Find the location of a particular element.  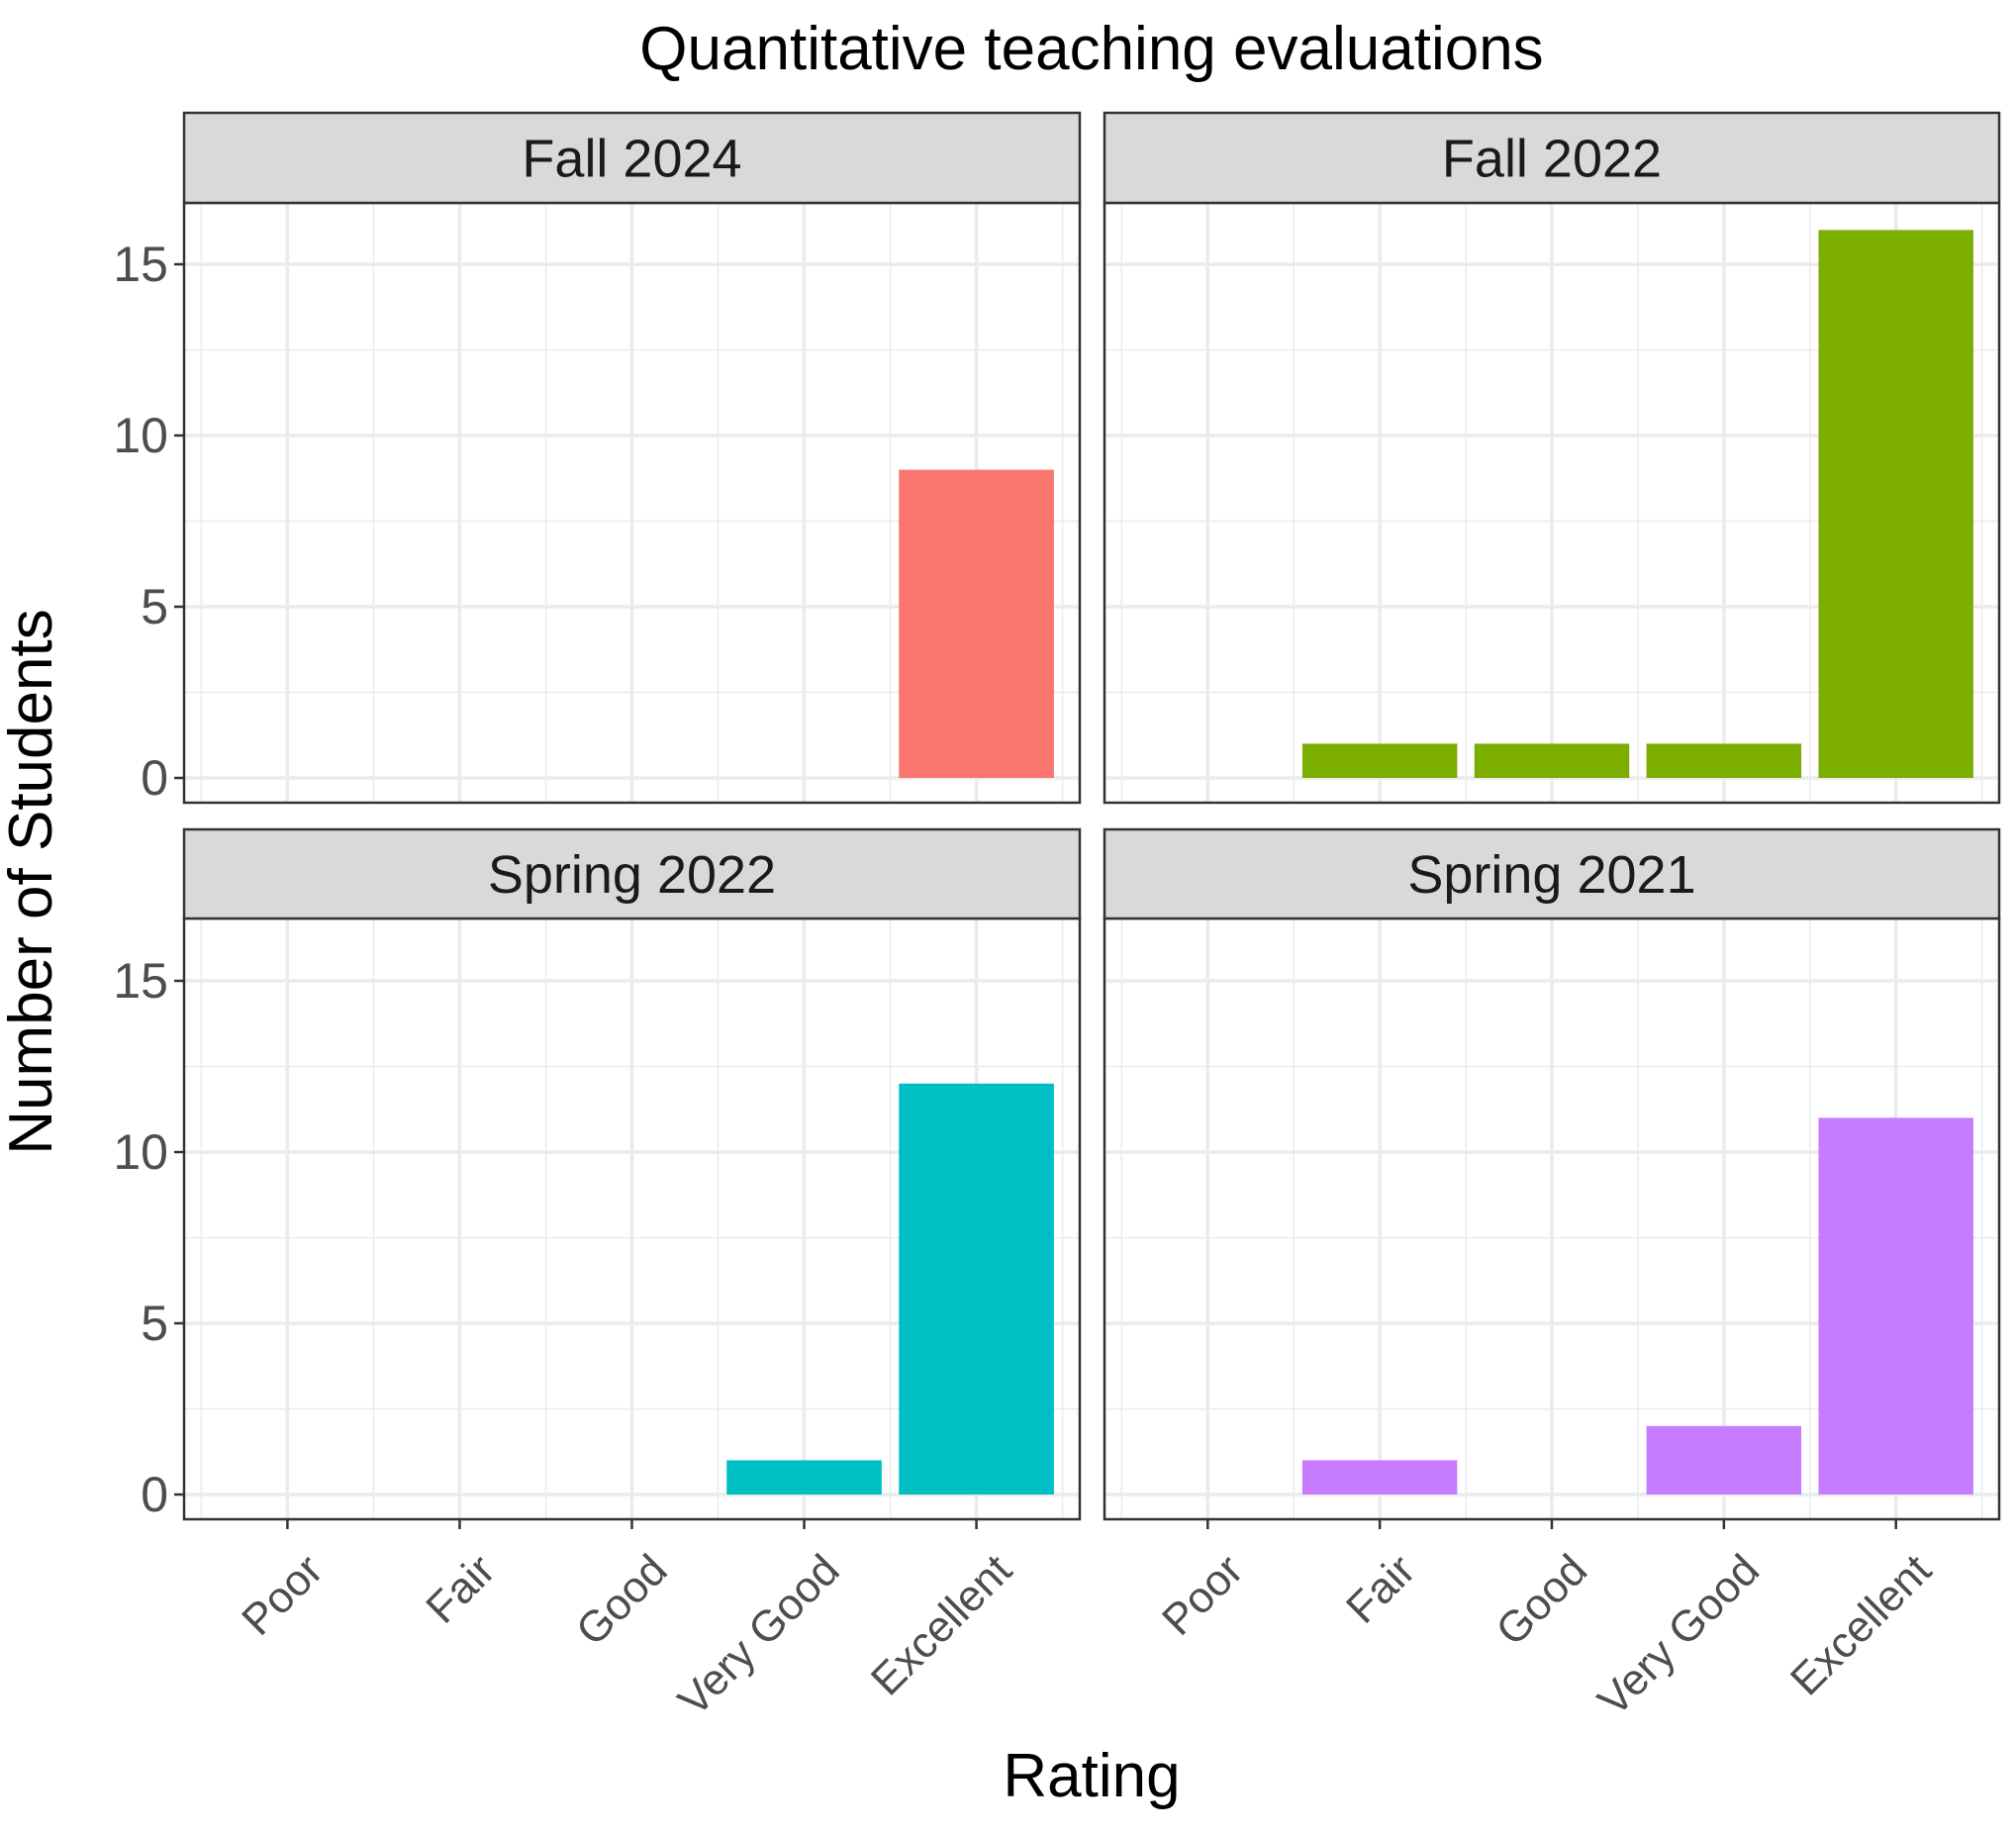

facet-strip-label: Fall 2022 is located at coordinates (1552, 159).